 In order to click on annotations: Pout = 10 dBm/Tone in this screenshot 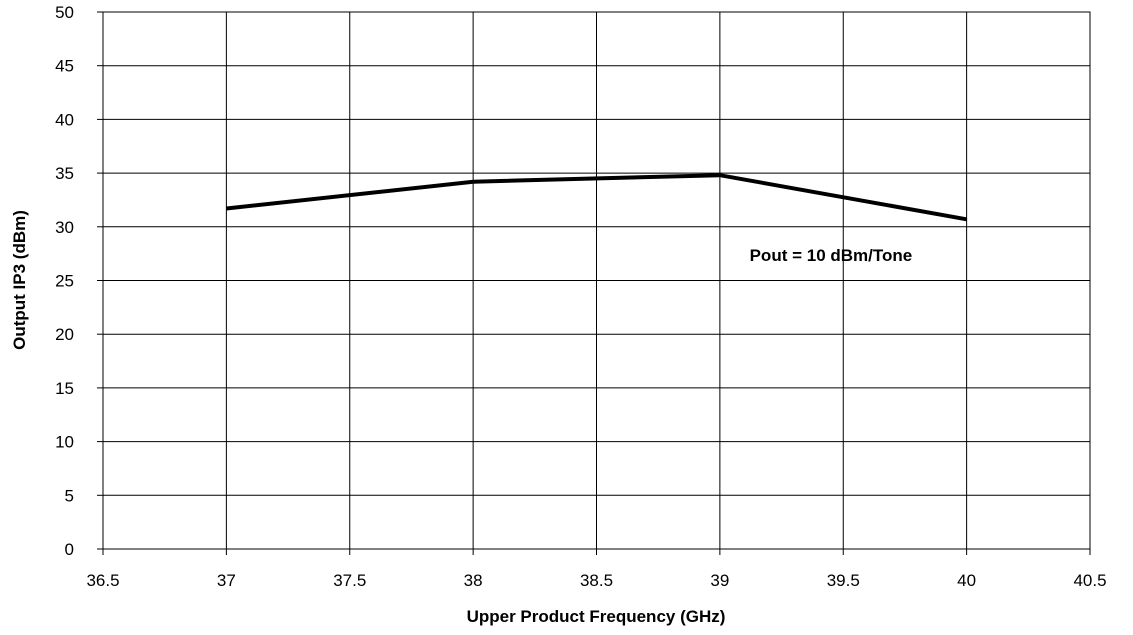, I will do `click(831, 255)`.